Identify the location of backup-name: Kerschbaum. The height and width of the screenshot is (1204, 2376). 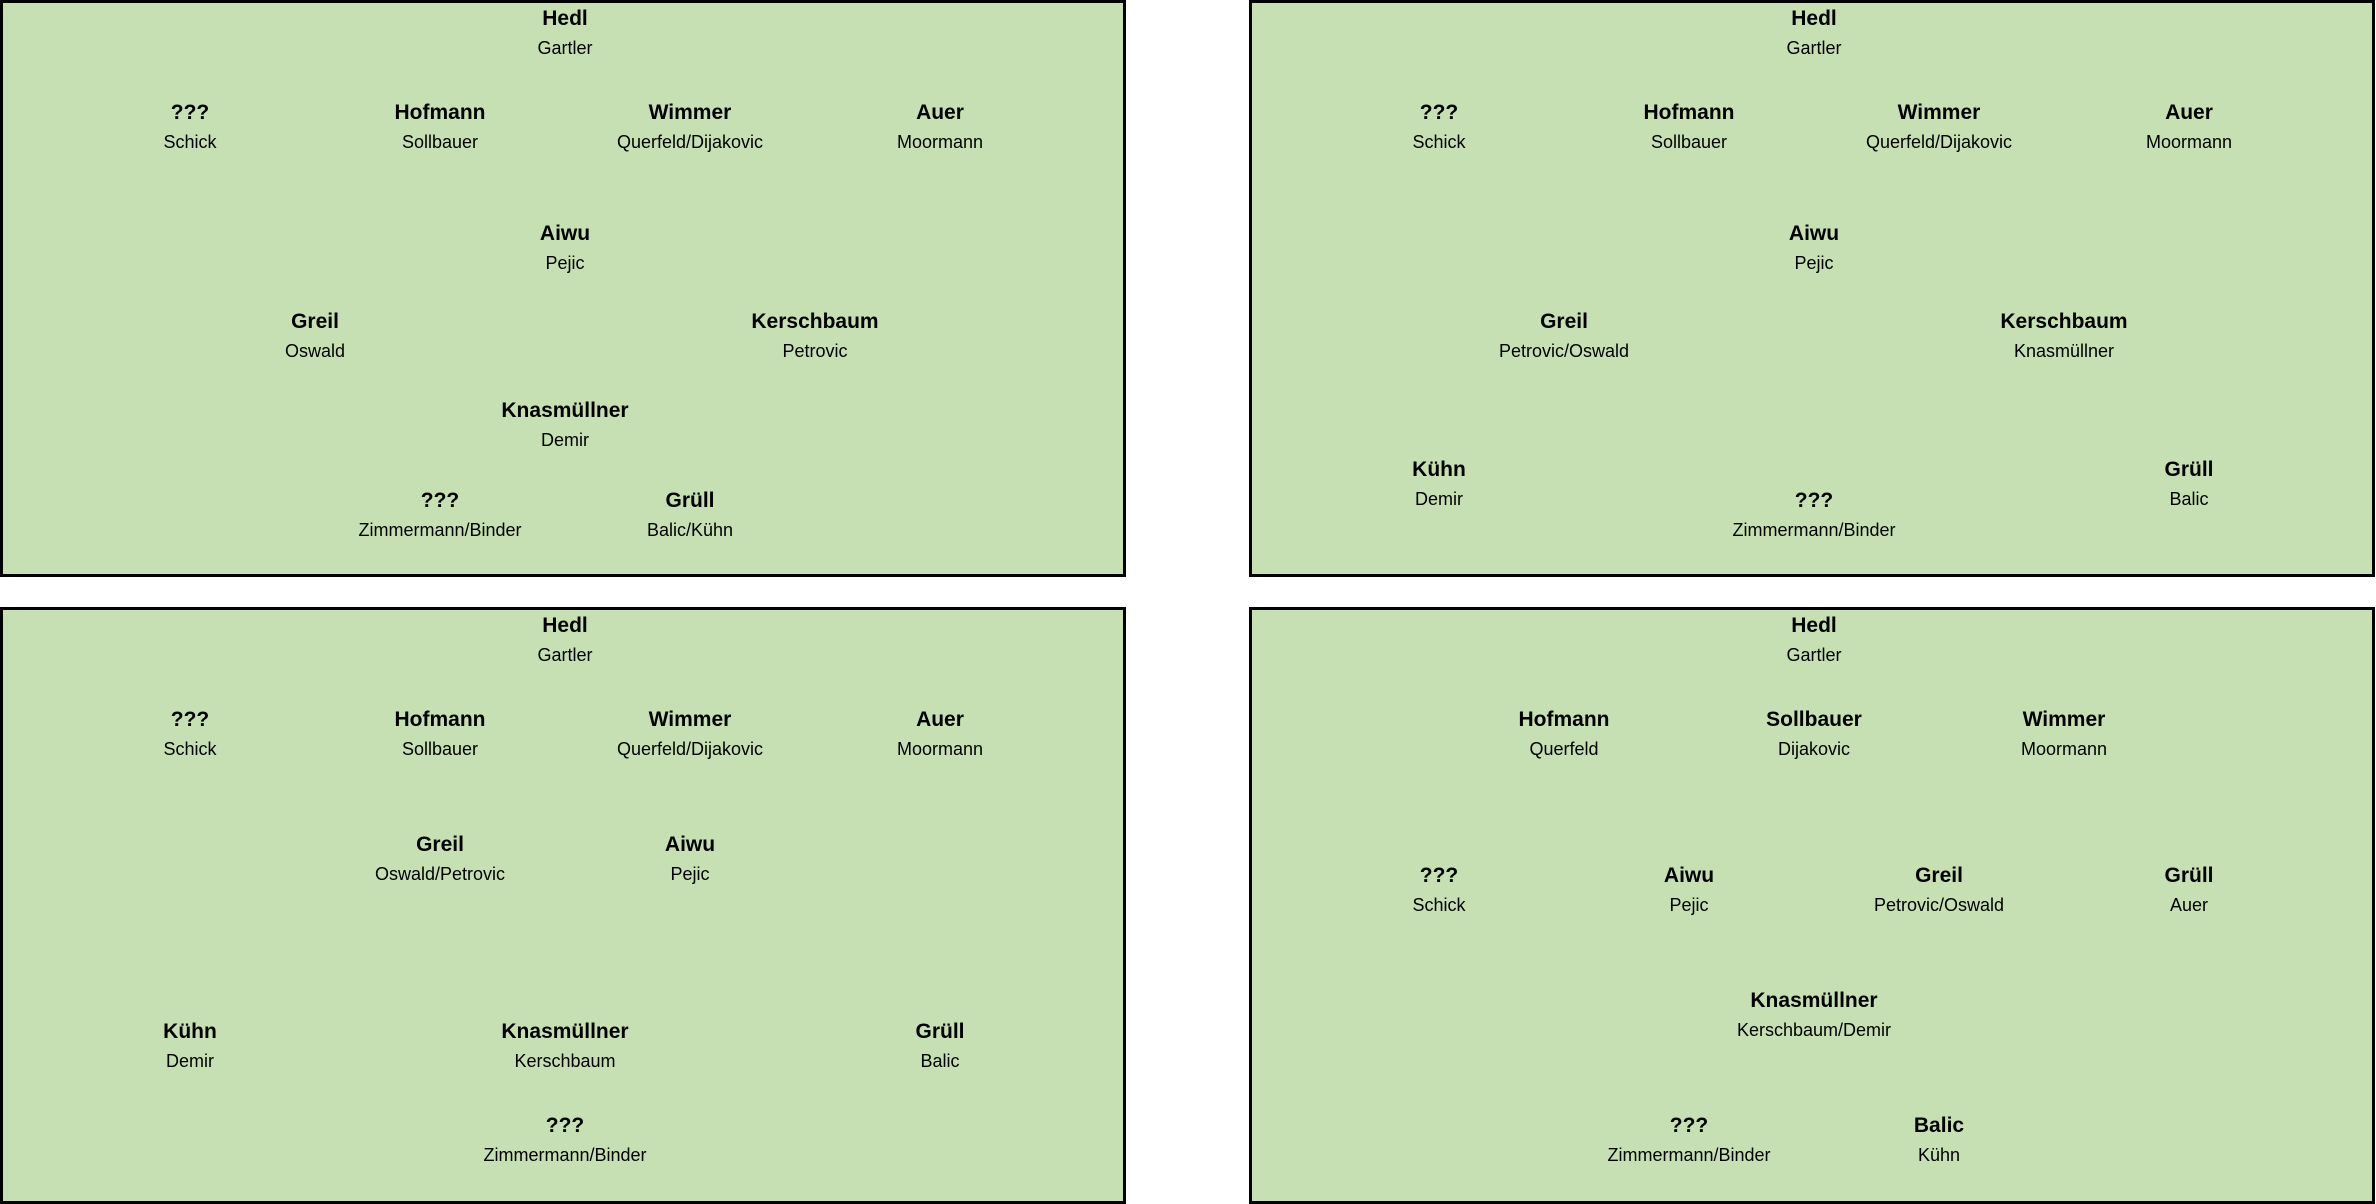
(565, 1061).